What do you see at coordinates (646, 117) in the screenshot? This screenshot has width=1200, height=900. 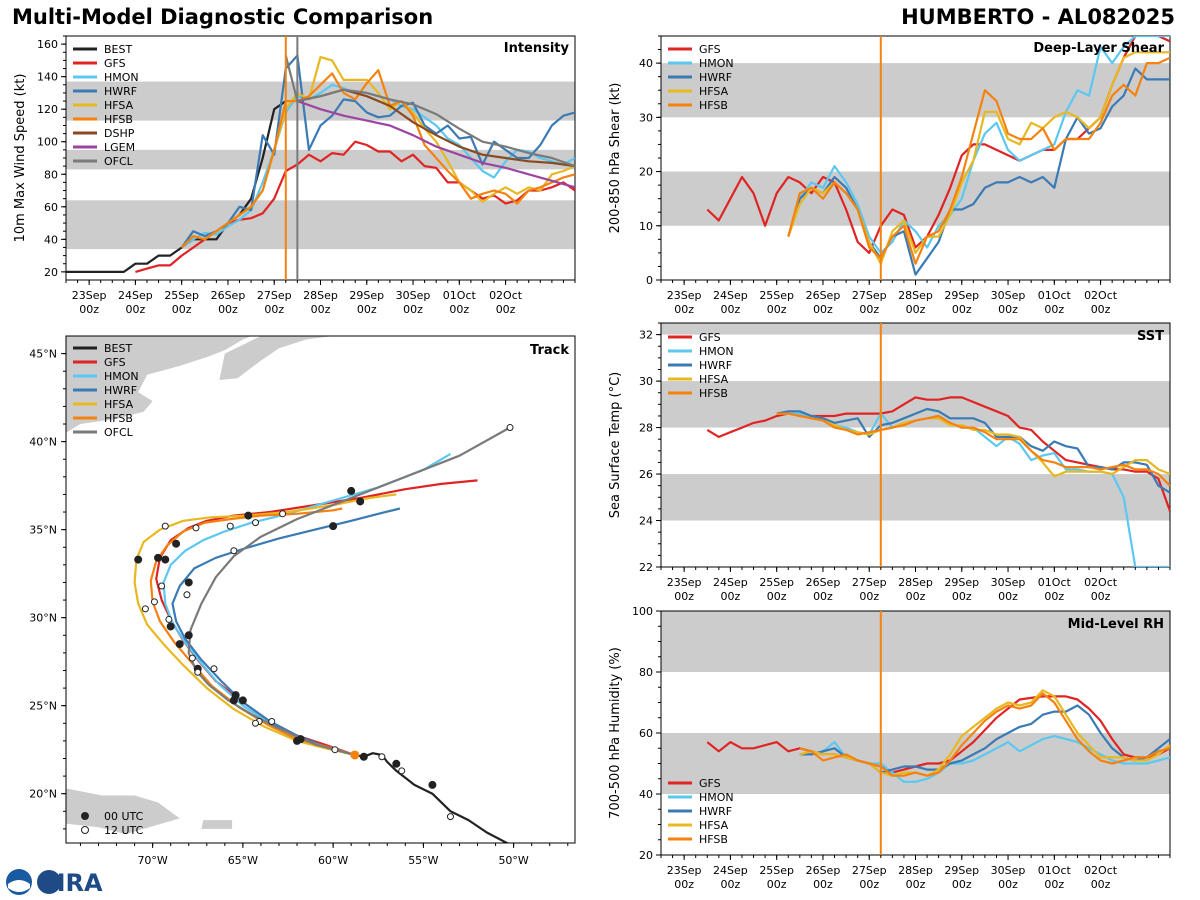 I see `shear-ytick-label: 30` at bounding box center [646, 117].